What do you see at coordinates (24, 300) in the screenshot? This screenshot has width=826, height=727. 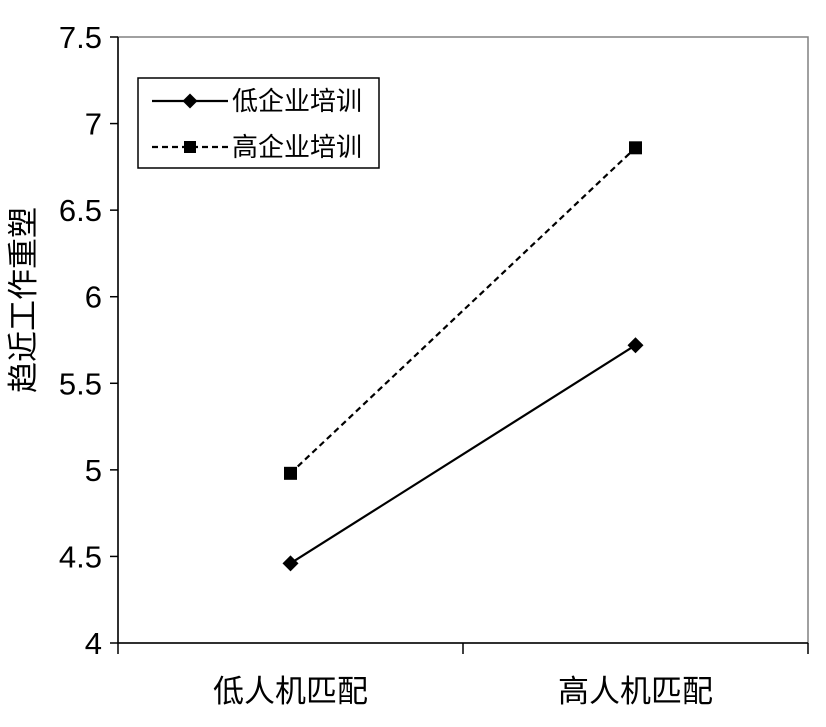 I see `y-axis-title: 趋近工作重塑` at bounding box center [24, 300].